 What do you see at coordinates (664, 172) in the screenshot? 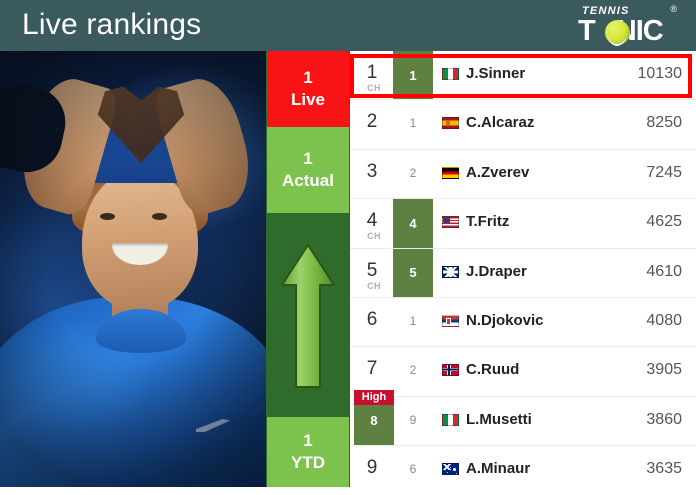
I see `player-points: 7245` at bounding box center [664, 172].